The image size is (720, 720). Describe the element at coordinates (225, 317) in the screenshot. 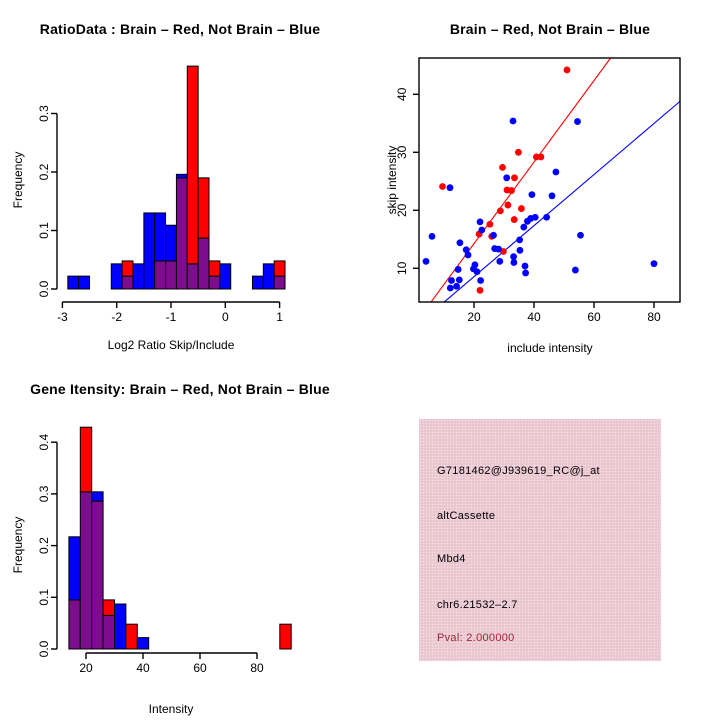

I see `svg-text: 0` at that location.